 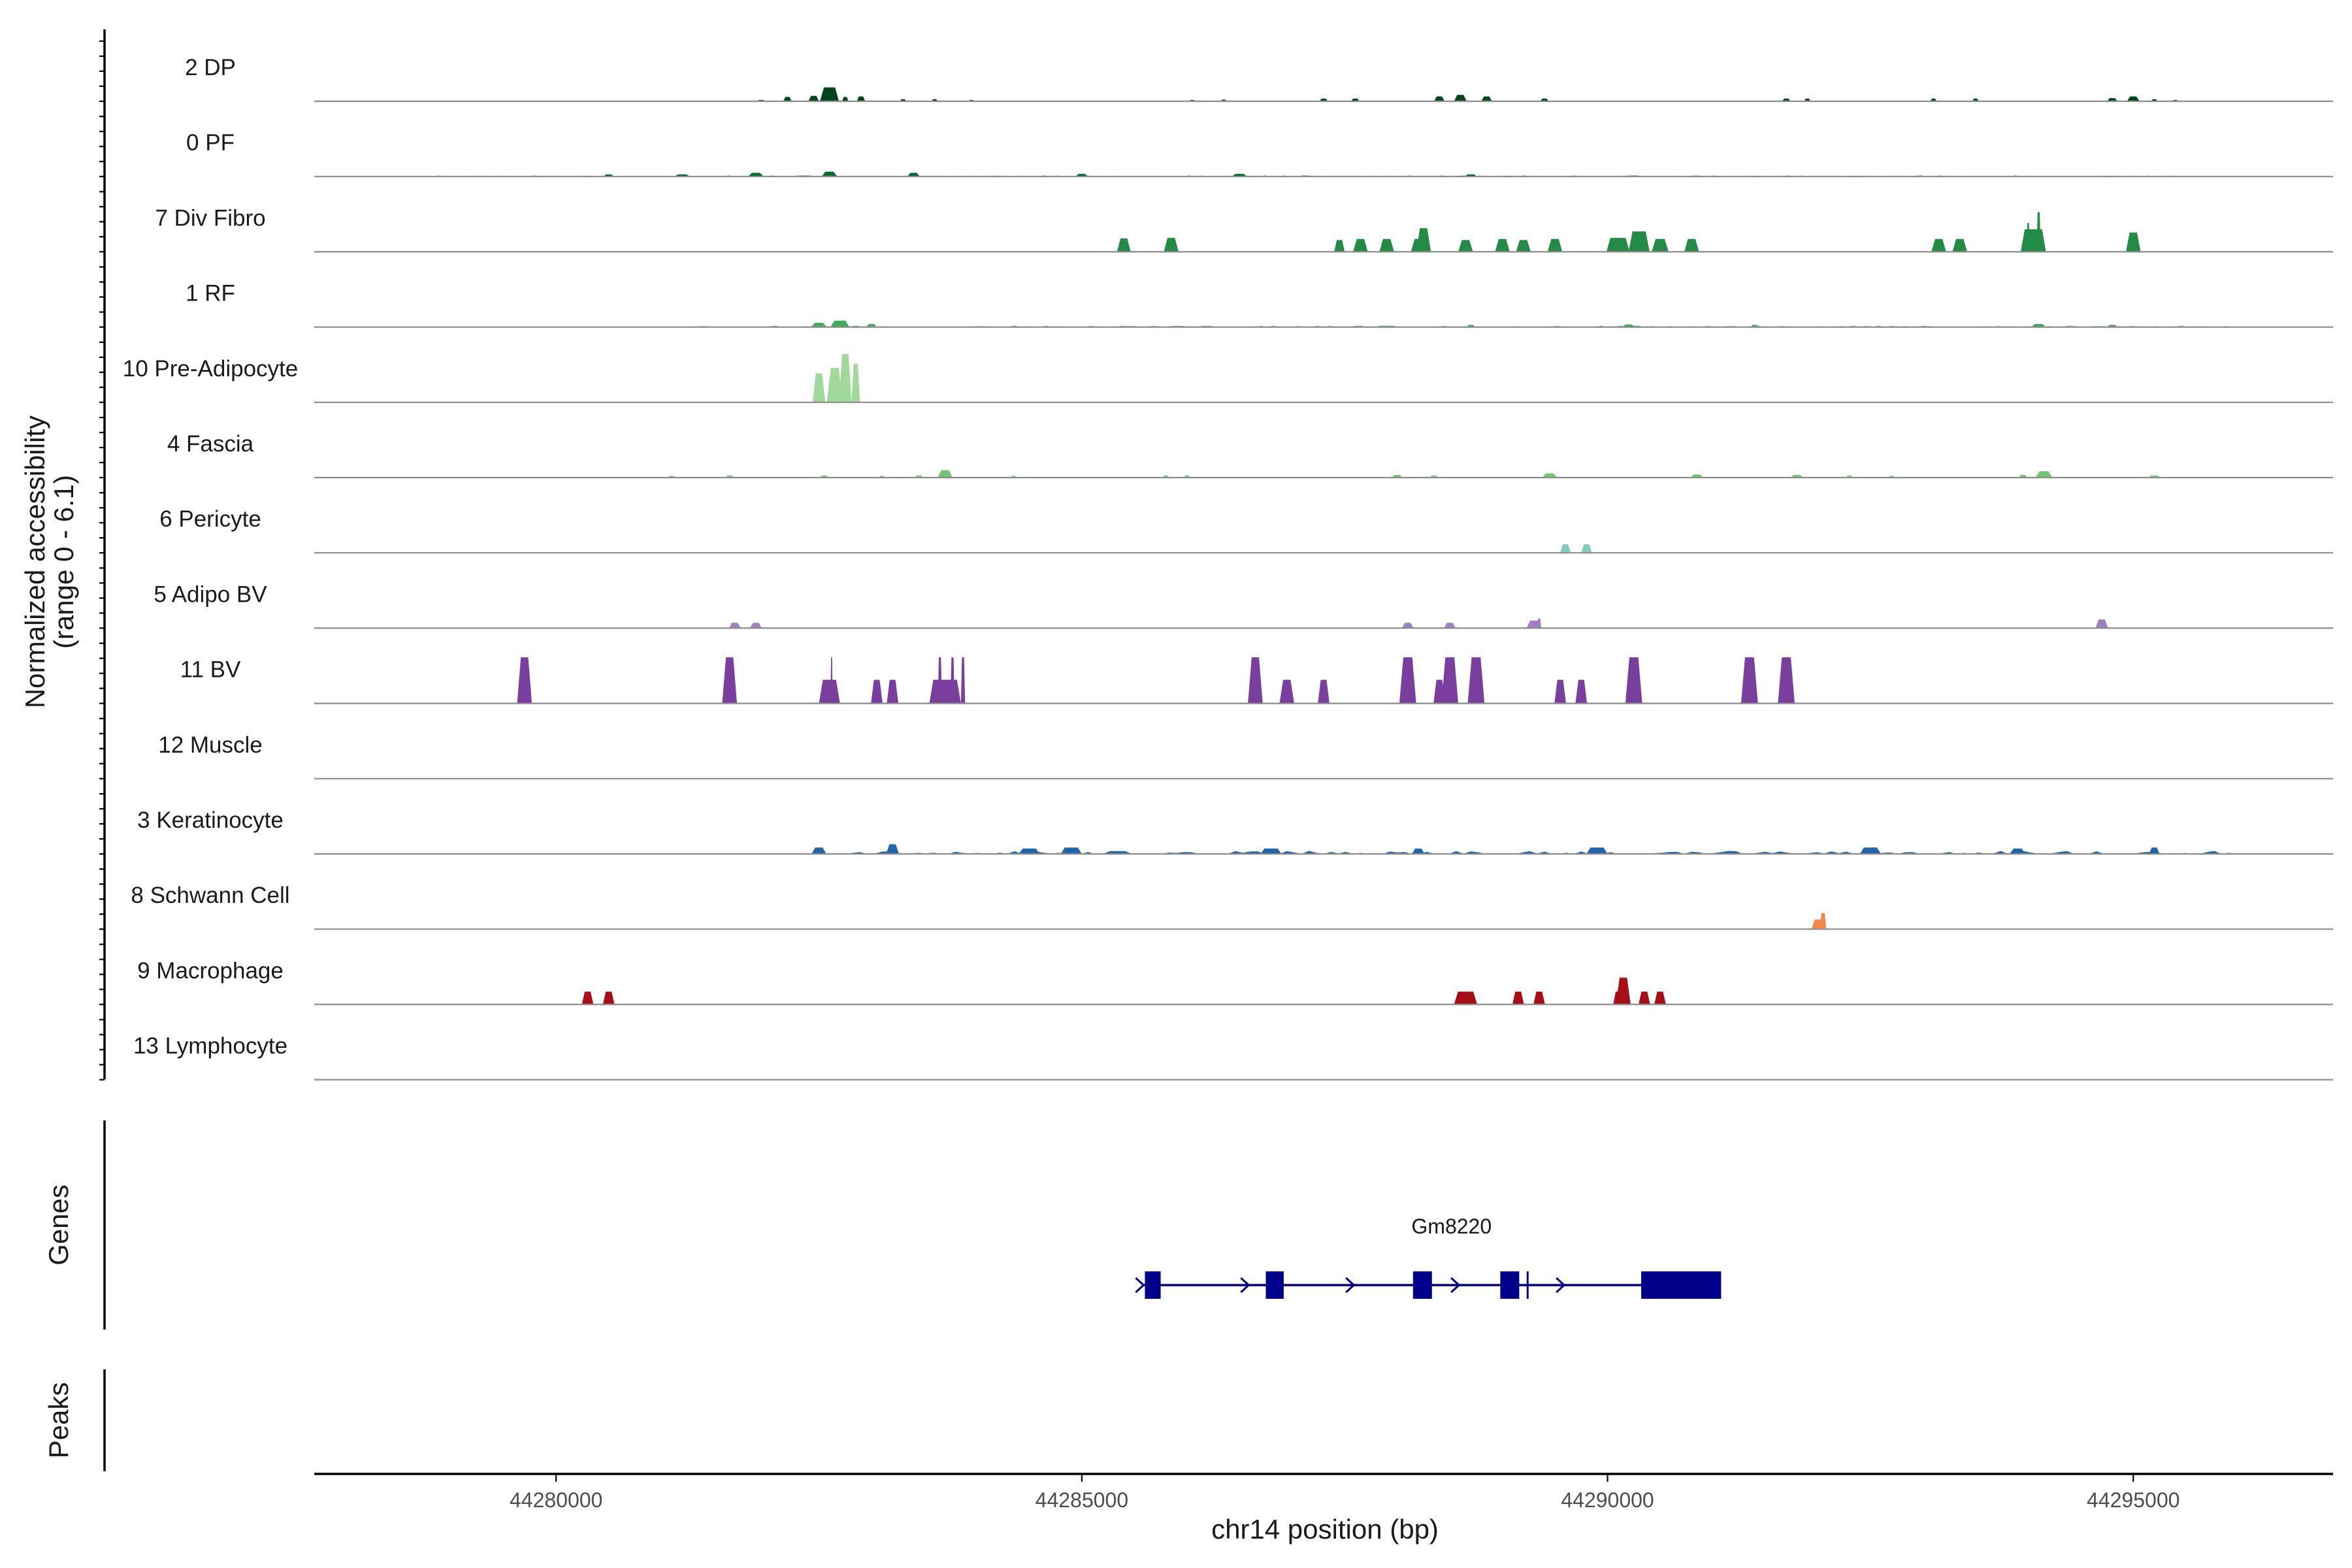 What do you see at coordinates (210, 745) in the screenshot?
I see `track-label: 12 Muscle` at bounding box center [210, 745].